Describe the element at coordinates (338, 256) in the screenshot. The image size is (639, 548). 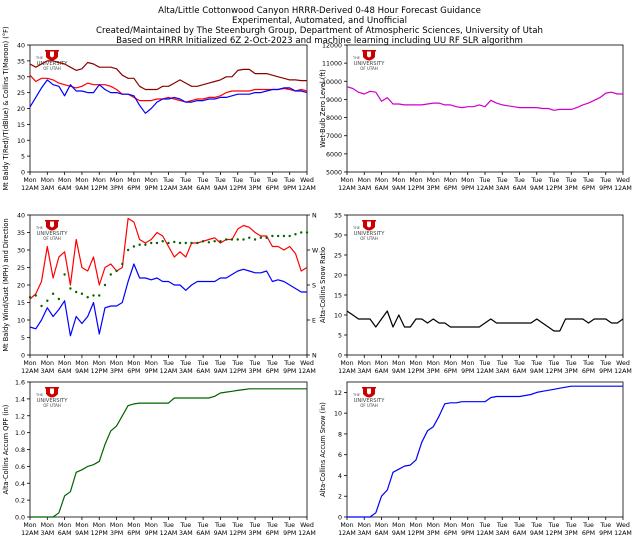
I see `y-tick-label: 25` at that location.